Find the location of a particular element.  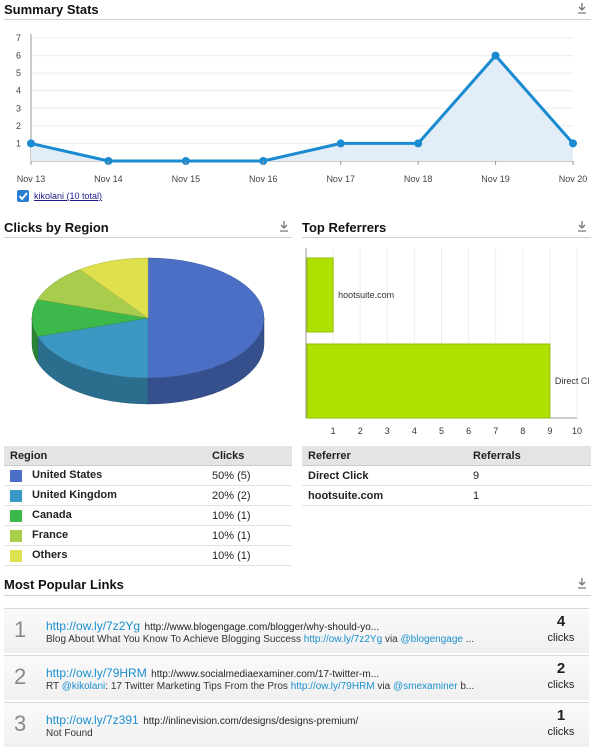

x-tick-label: 6 is located at coordinates (468, 431).